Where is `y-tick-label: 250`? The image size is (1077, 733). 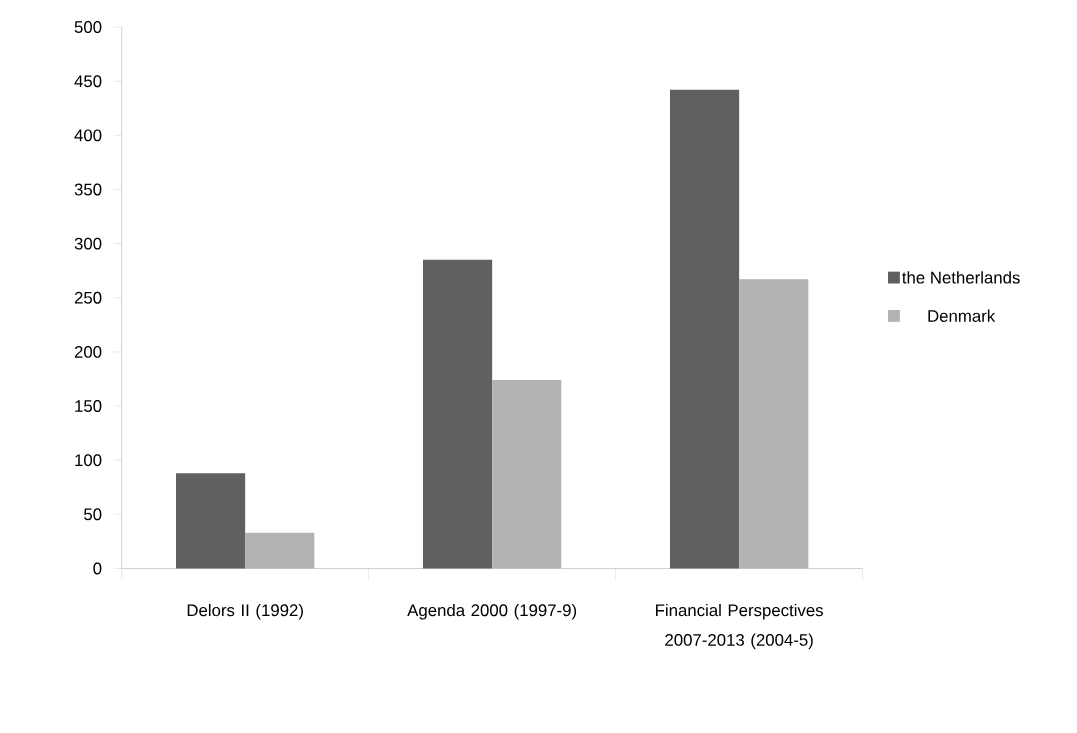
y-tick-label: 250 is located at coordinates (88, 297).